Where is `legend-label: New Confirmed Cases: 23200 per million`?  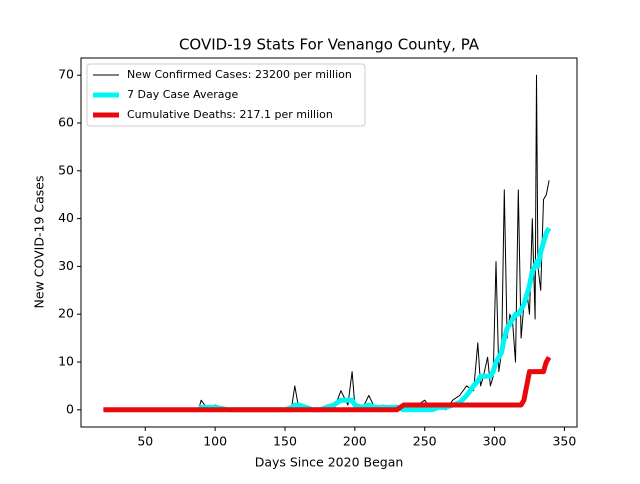
legend-label: New Confirmed Cases: 23200 per million is located at coordinates (239, 74).